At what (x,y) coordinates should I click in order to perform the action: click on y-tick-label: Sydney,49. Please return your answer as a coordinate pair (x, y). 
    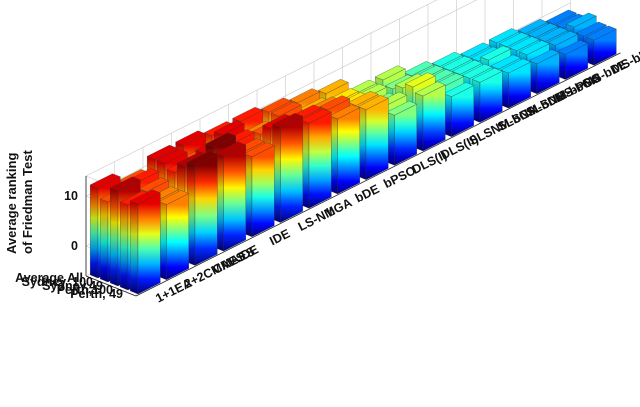
    Looking at the image, I should click on (72, 286).